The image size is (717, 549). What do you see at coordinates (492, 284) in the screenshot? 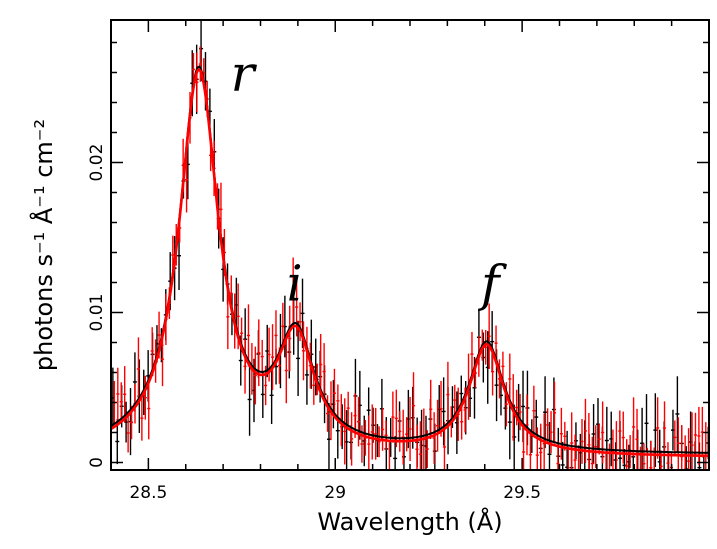
I see `line-annotation-f: f` at bounding box center [492, 284].